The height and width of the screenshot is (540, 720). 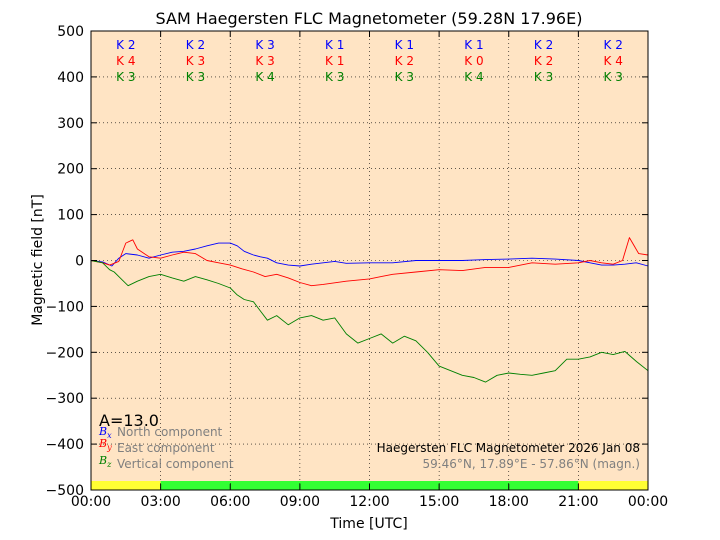 I want to click on y-tick-label: −400, so click(x=65, y=445).